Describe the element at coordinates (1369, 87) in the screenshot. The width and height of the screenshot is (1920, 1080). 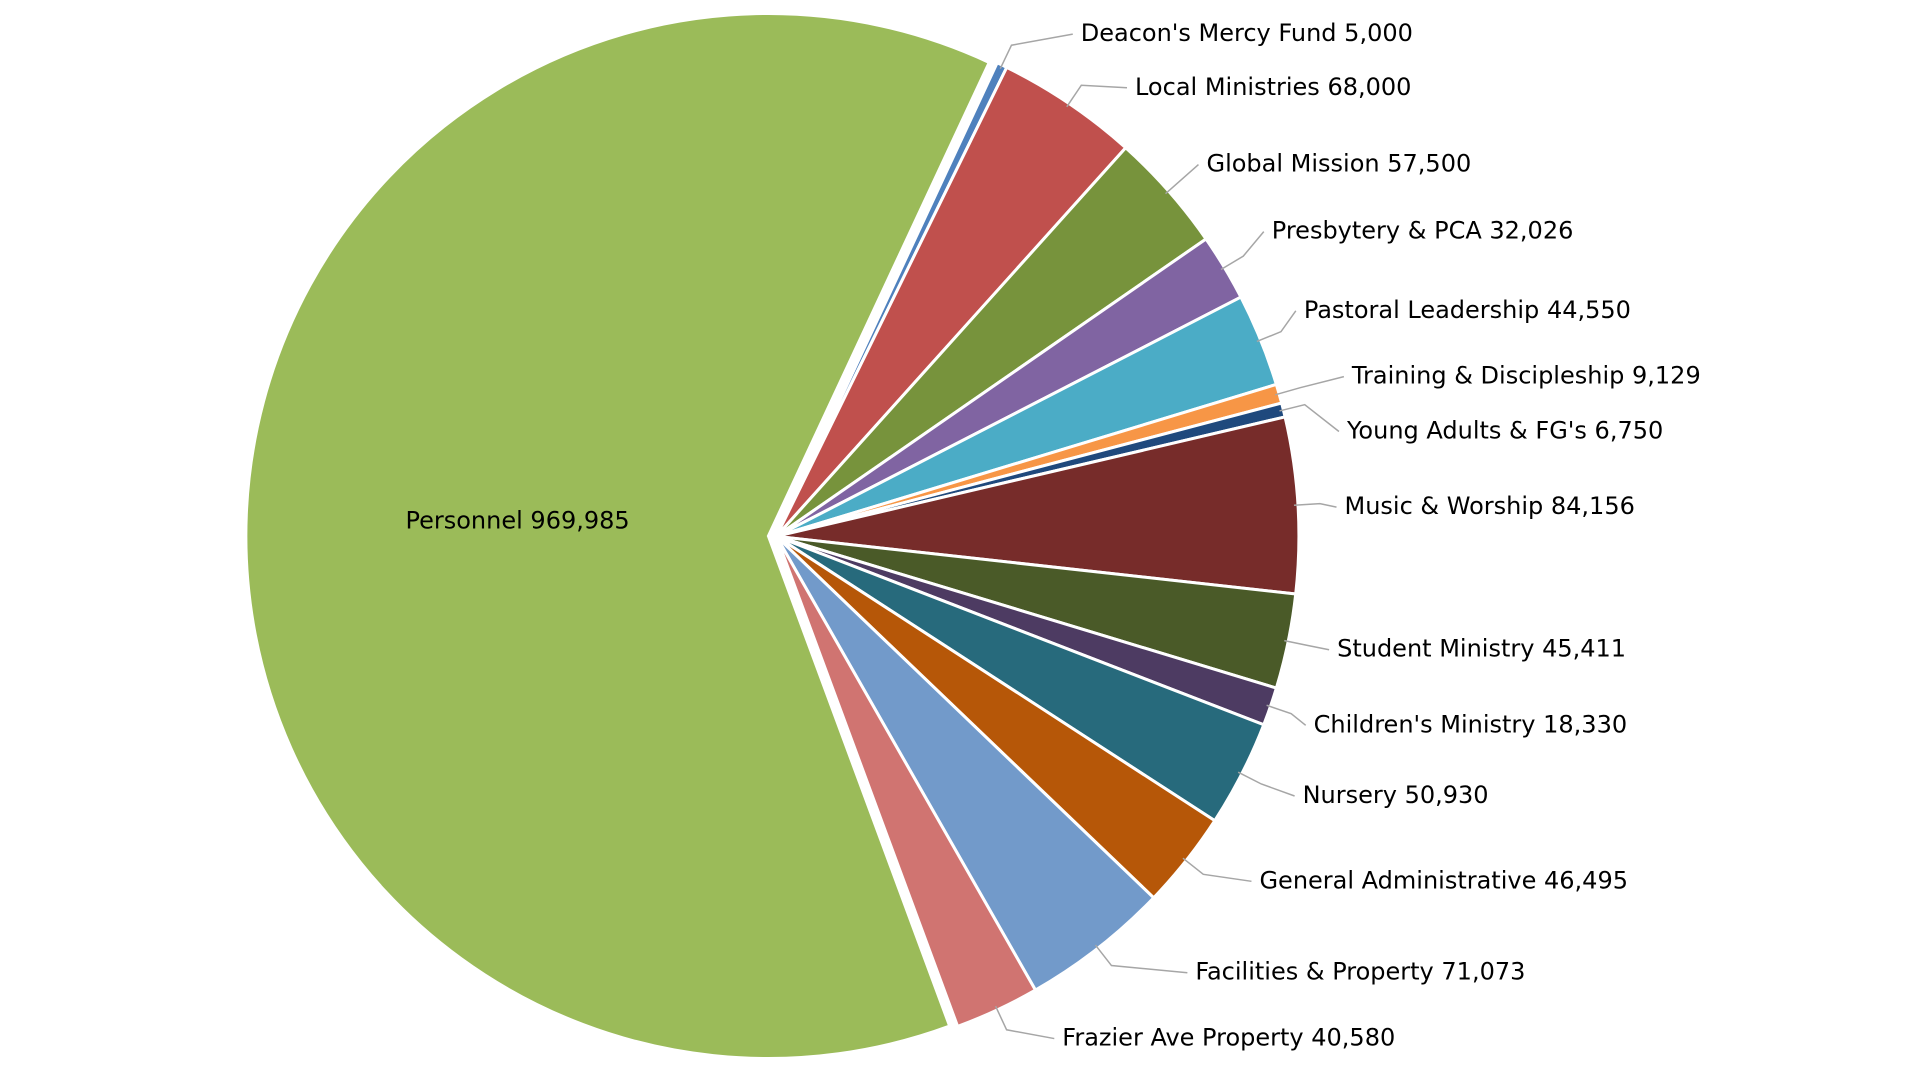
I see `slice-label-value: 68,000` at that location.